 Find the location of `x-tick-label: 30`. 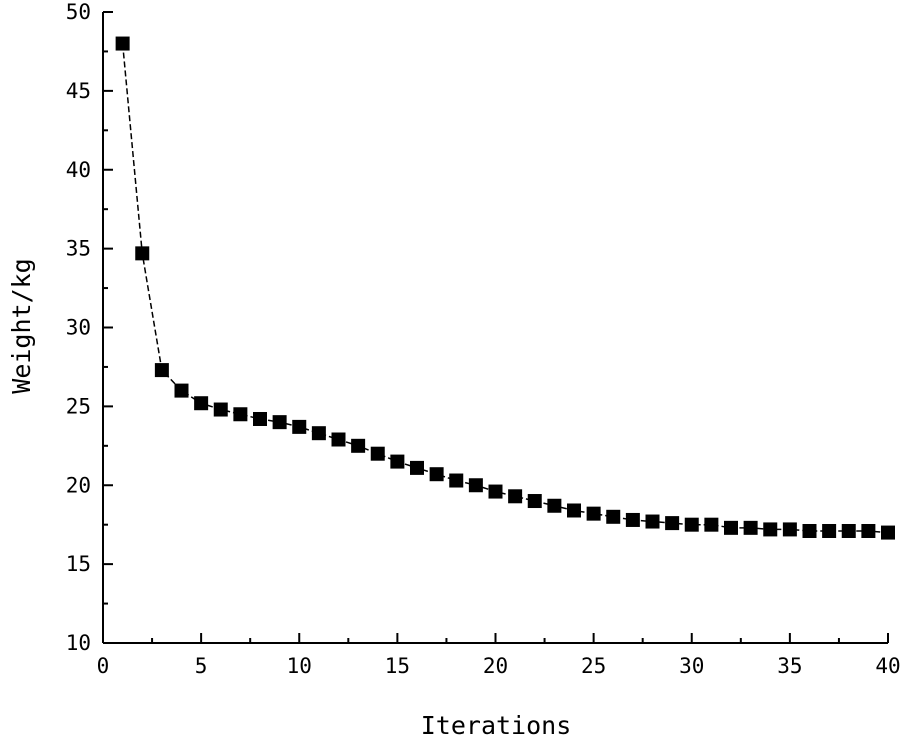

x-tick-label: 30 is located at coordinates (691, 666).